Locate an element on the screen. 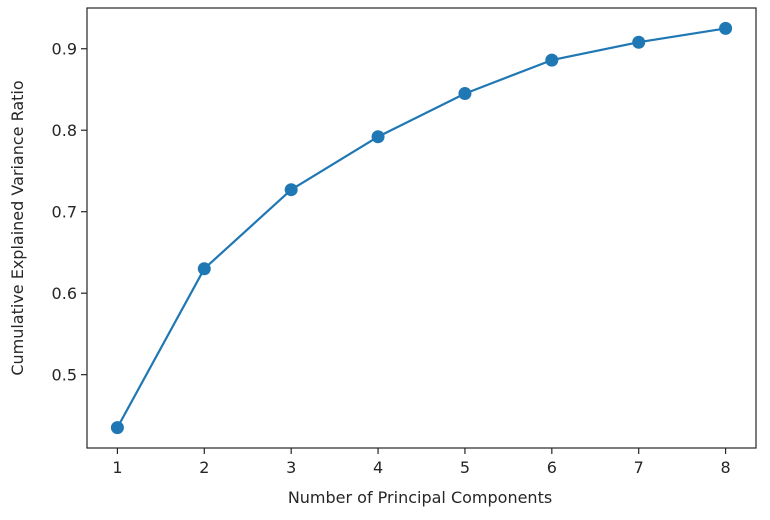 The image size is (770, 520). y-axis-label: Cumulative Explained Variance Ratio is located at coordinates (17, 227).